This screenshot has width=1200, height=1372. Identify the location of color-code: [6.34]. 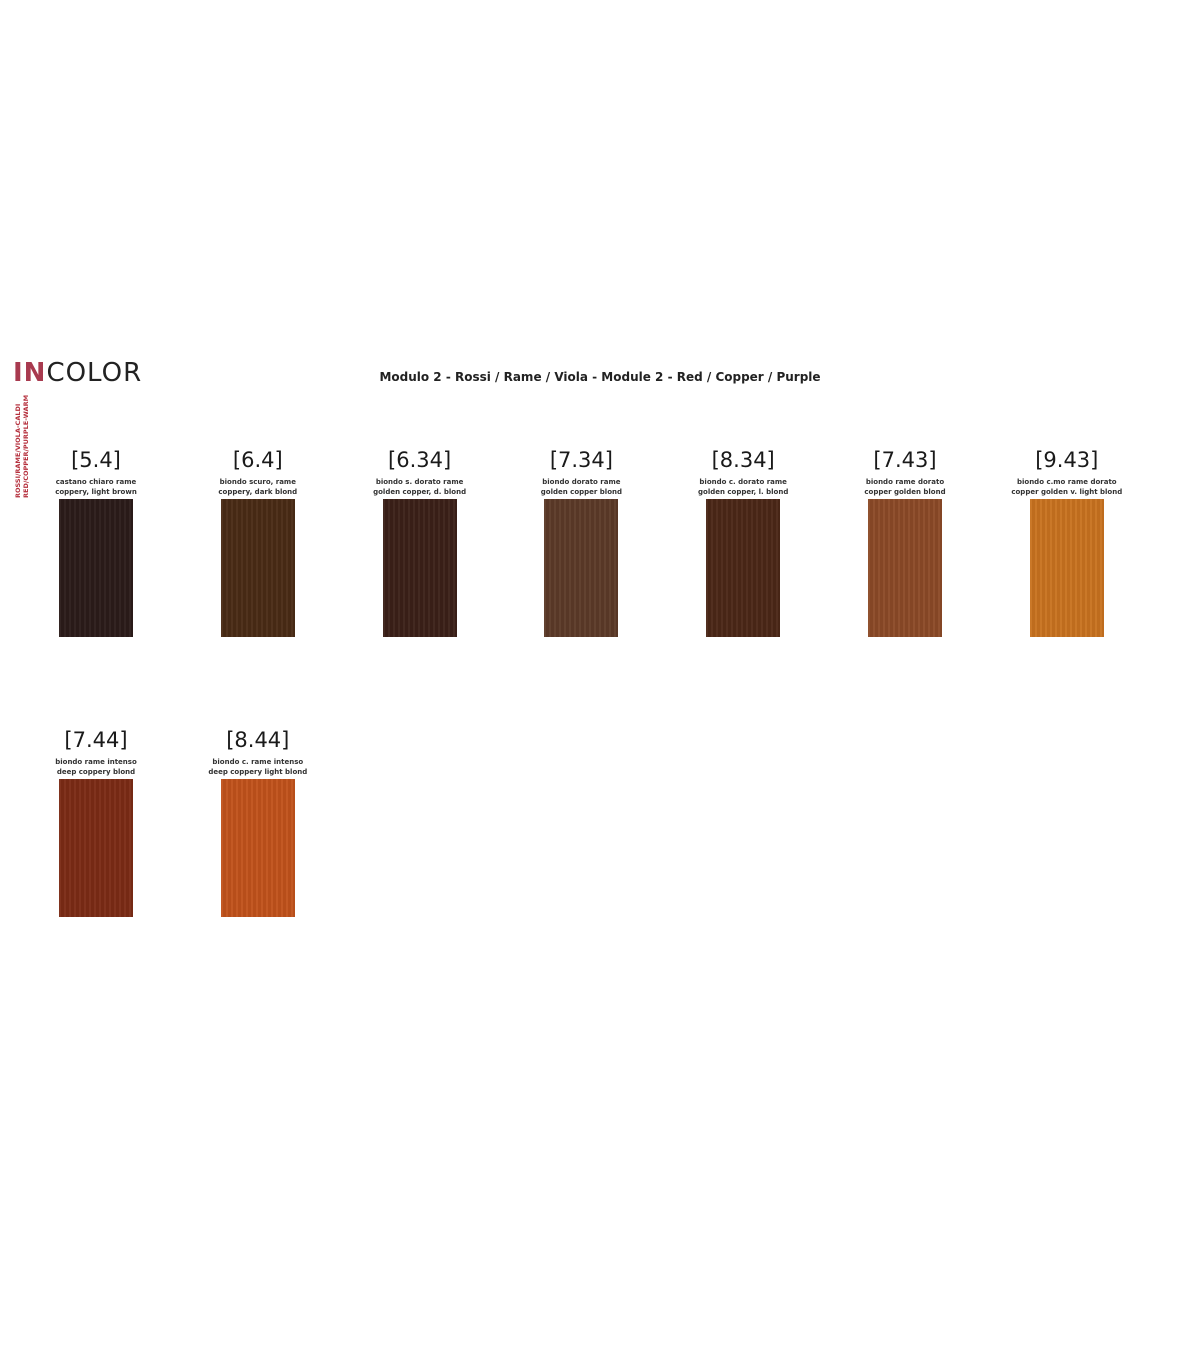
(420, 460).